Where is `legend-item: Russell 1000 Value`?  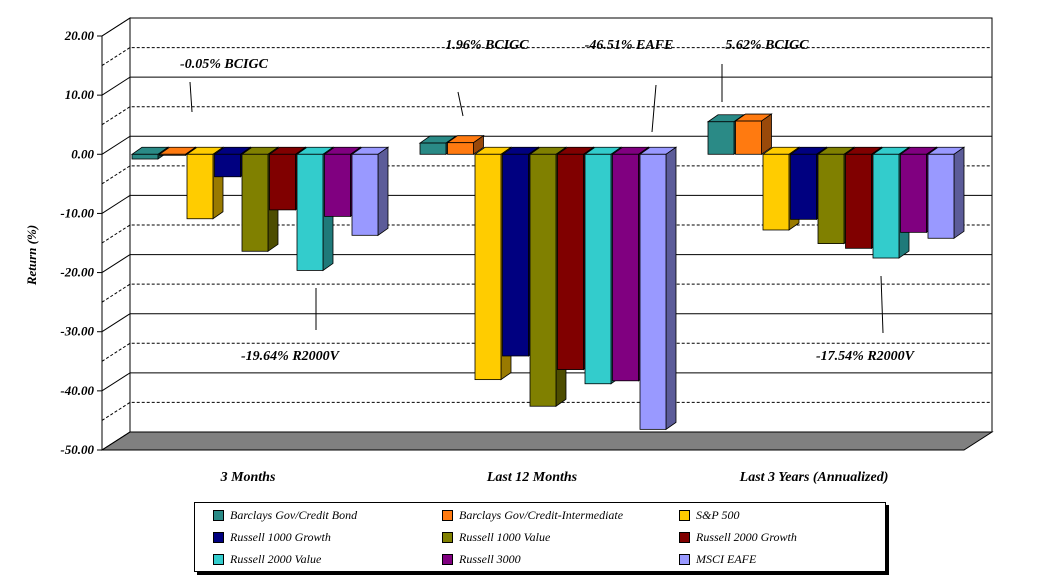 legend-item: Russell 1000 Value is located at coordinates (496, 537).